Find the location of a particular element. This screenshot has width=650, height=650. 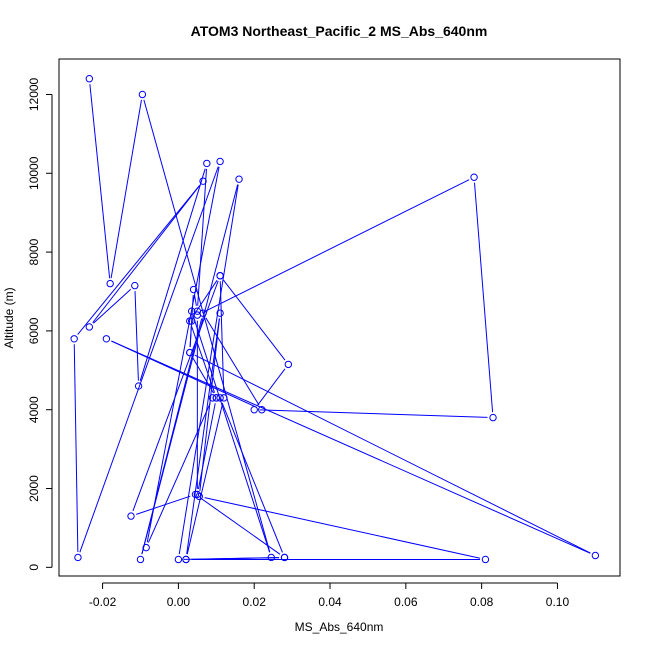

y-tick-label: 10000 is located at coordinates (34, 173).